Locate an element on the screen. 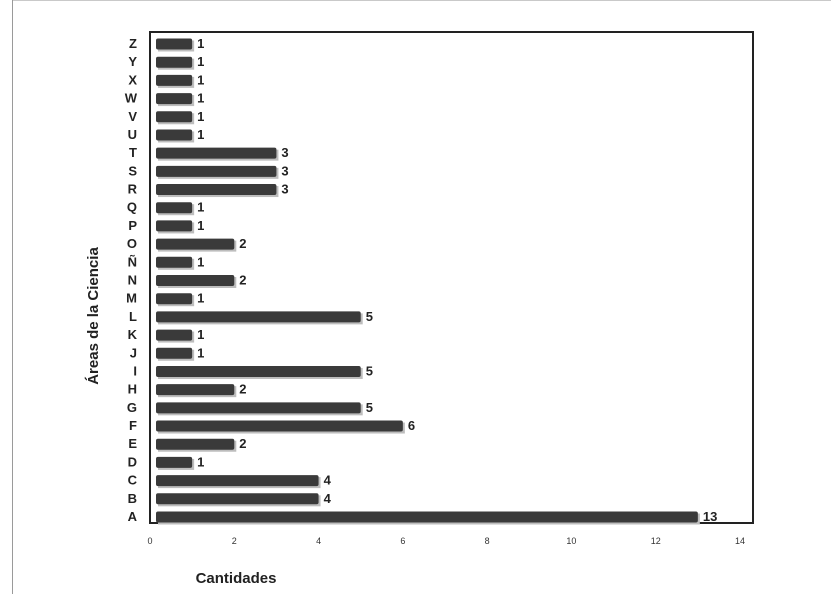  category-label-D: D is located at coordinates (132, 461).